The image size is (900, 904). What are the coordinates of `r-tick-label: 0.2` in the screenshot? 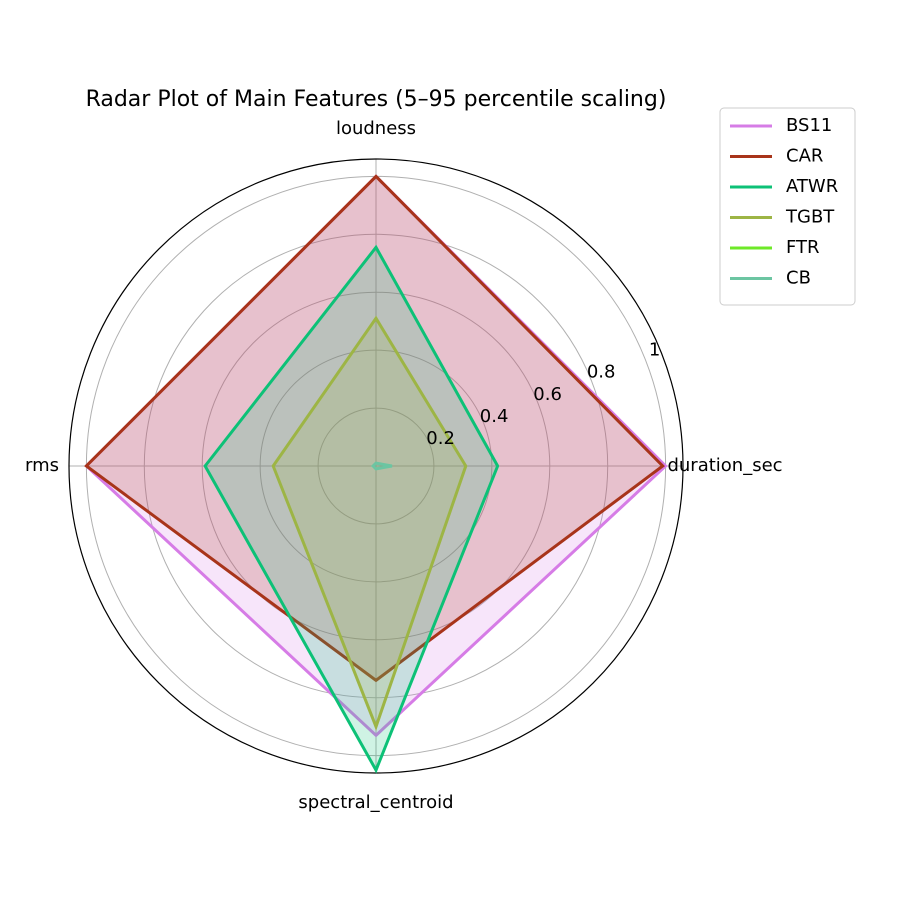 It's located at (440, 438).